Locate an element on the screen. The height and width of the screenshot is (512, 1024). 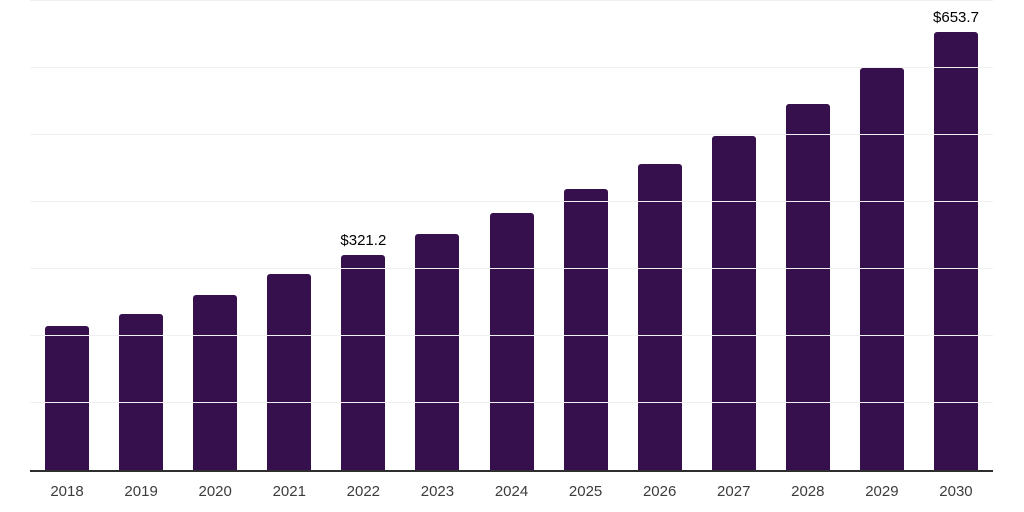
value-label-2022: $321.2 is located at coordinates (363, 240).